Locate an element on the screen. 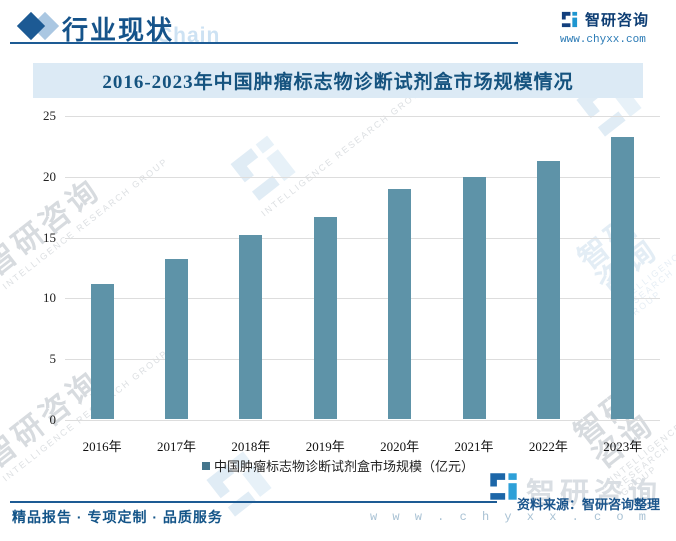 The image size is (676, 541). y-tick-label: 0 is located at coordinates (53, 419).